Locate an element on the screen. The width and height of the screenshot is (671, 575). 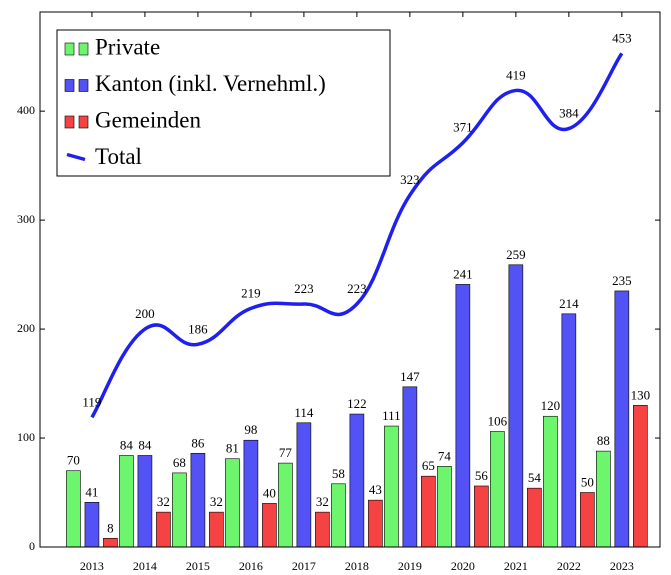
legend-label: Gemeinden is located at coordinates (148, 119).